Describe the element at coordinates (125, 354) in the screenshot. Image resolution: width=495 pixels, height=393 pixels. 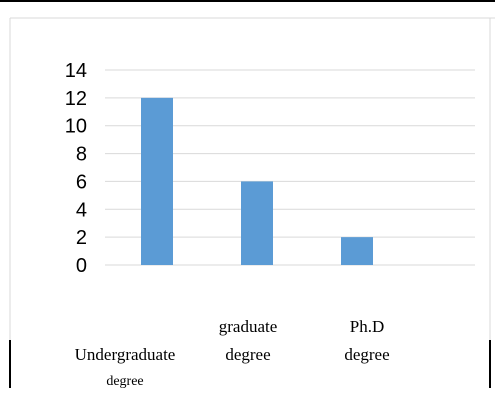
I see `x-category-label: Undergraduate` at that location.